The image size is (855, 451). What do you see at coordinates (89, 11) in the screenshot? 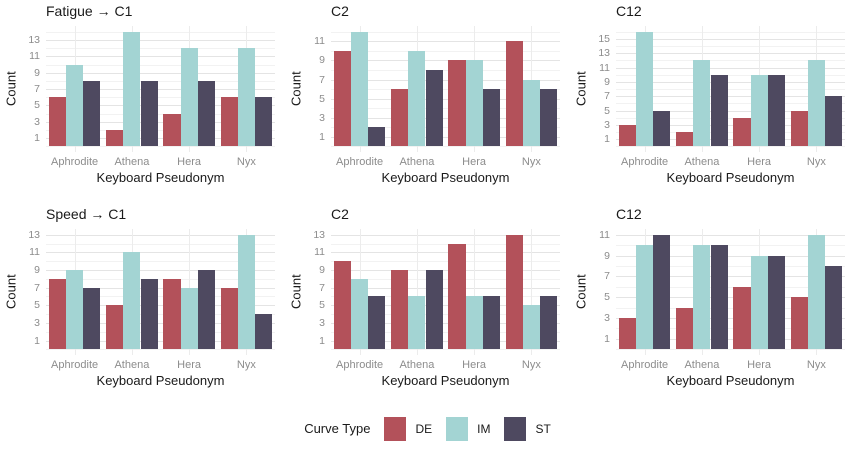
I see `panel-title: Fatigue → C1` at bounding box center [89, 11].